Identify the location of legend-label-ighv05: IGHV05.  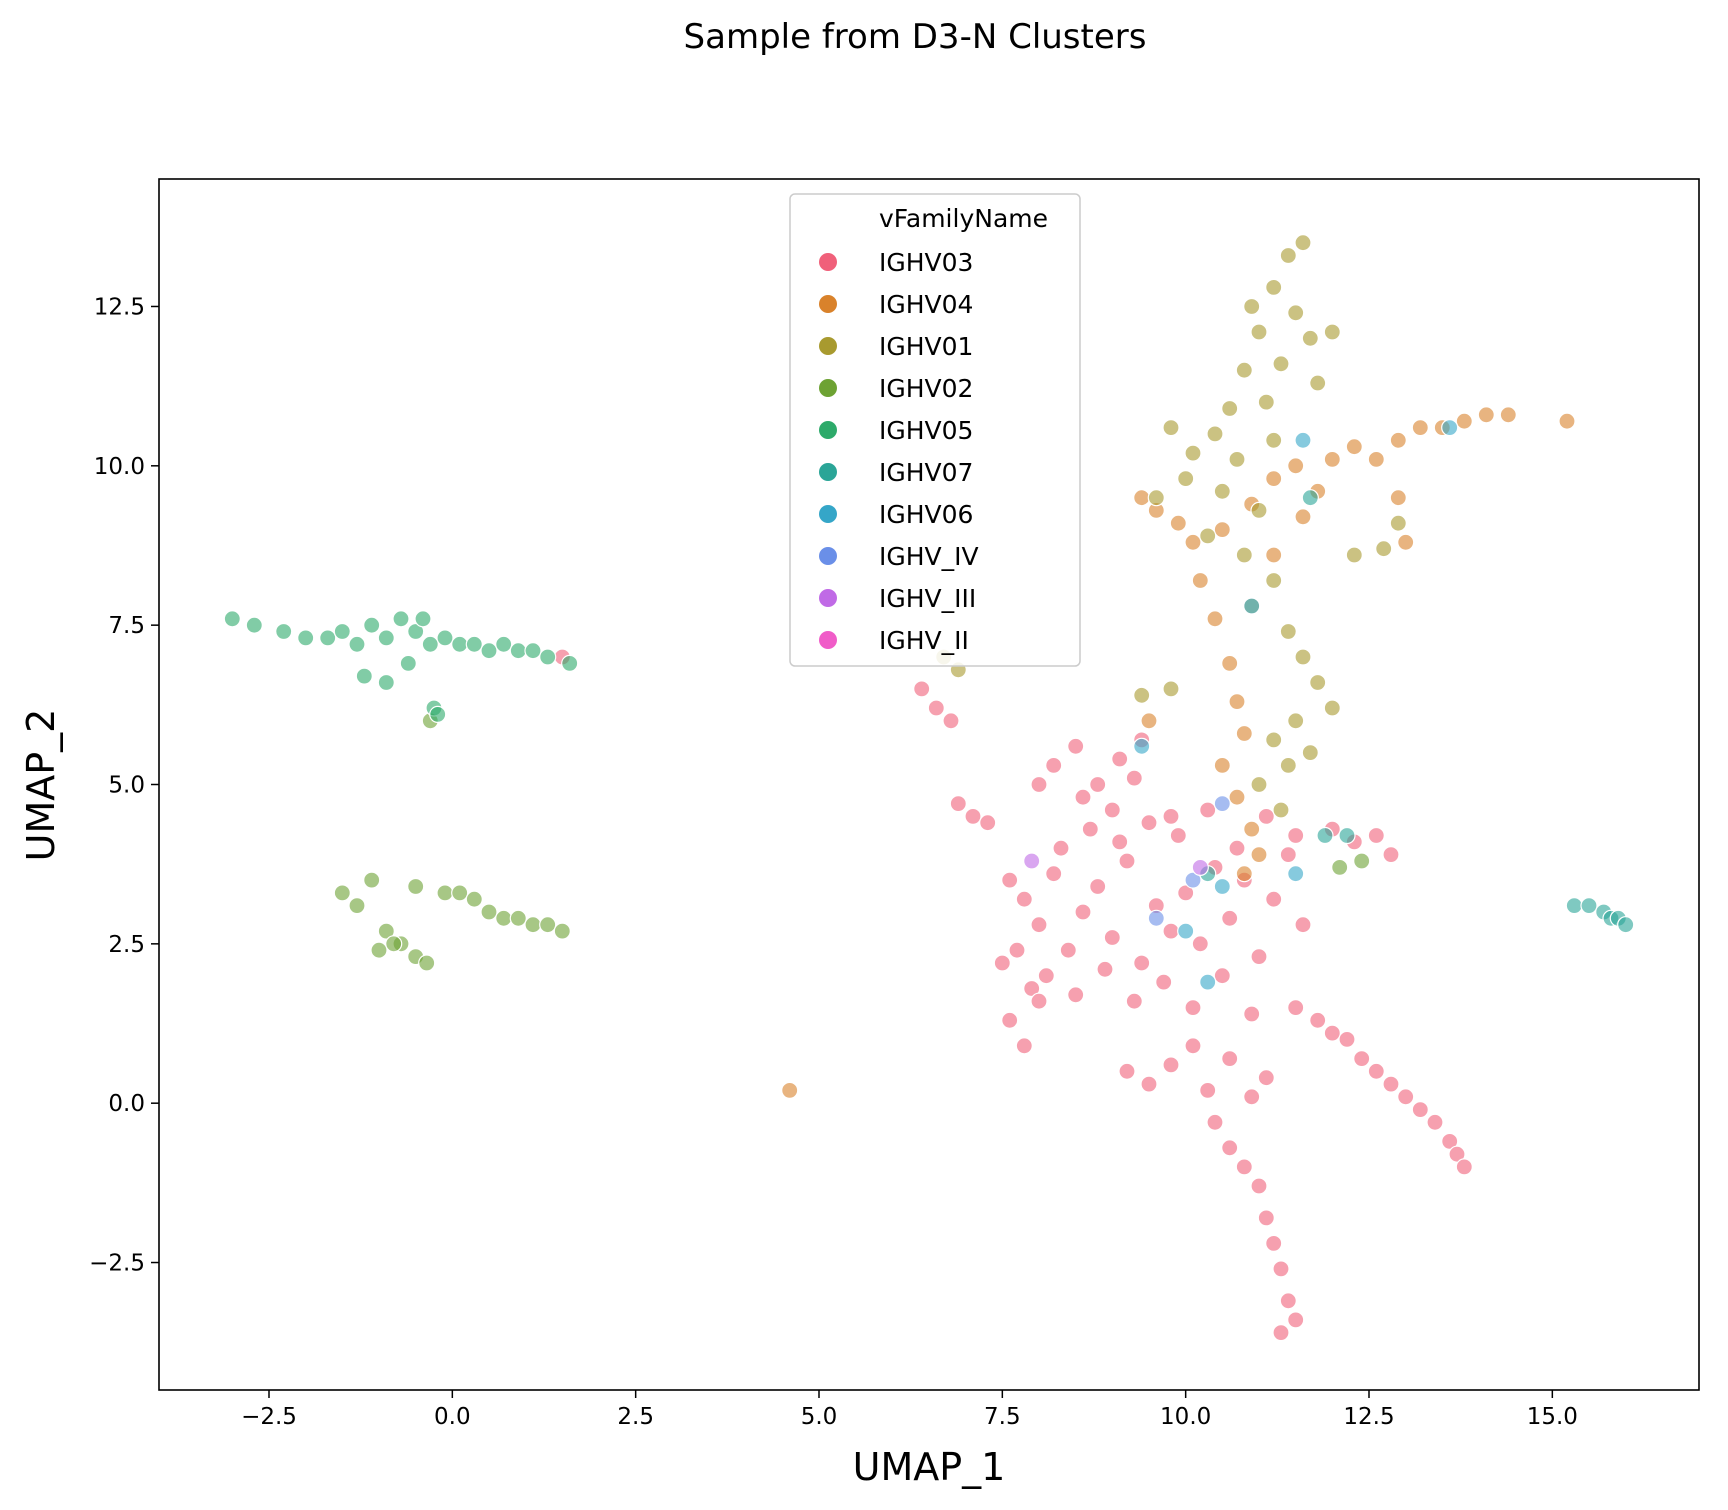
(926, 430).